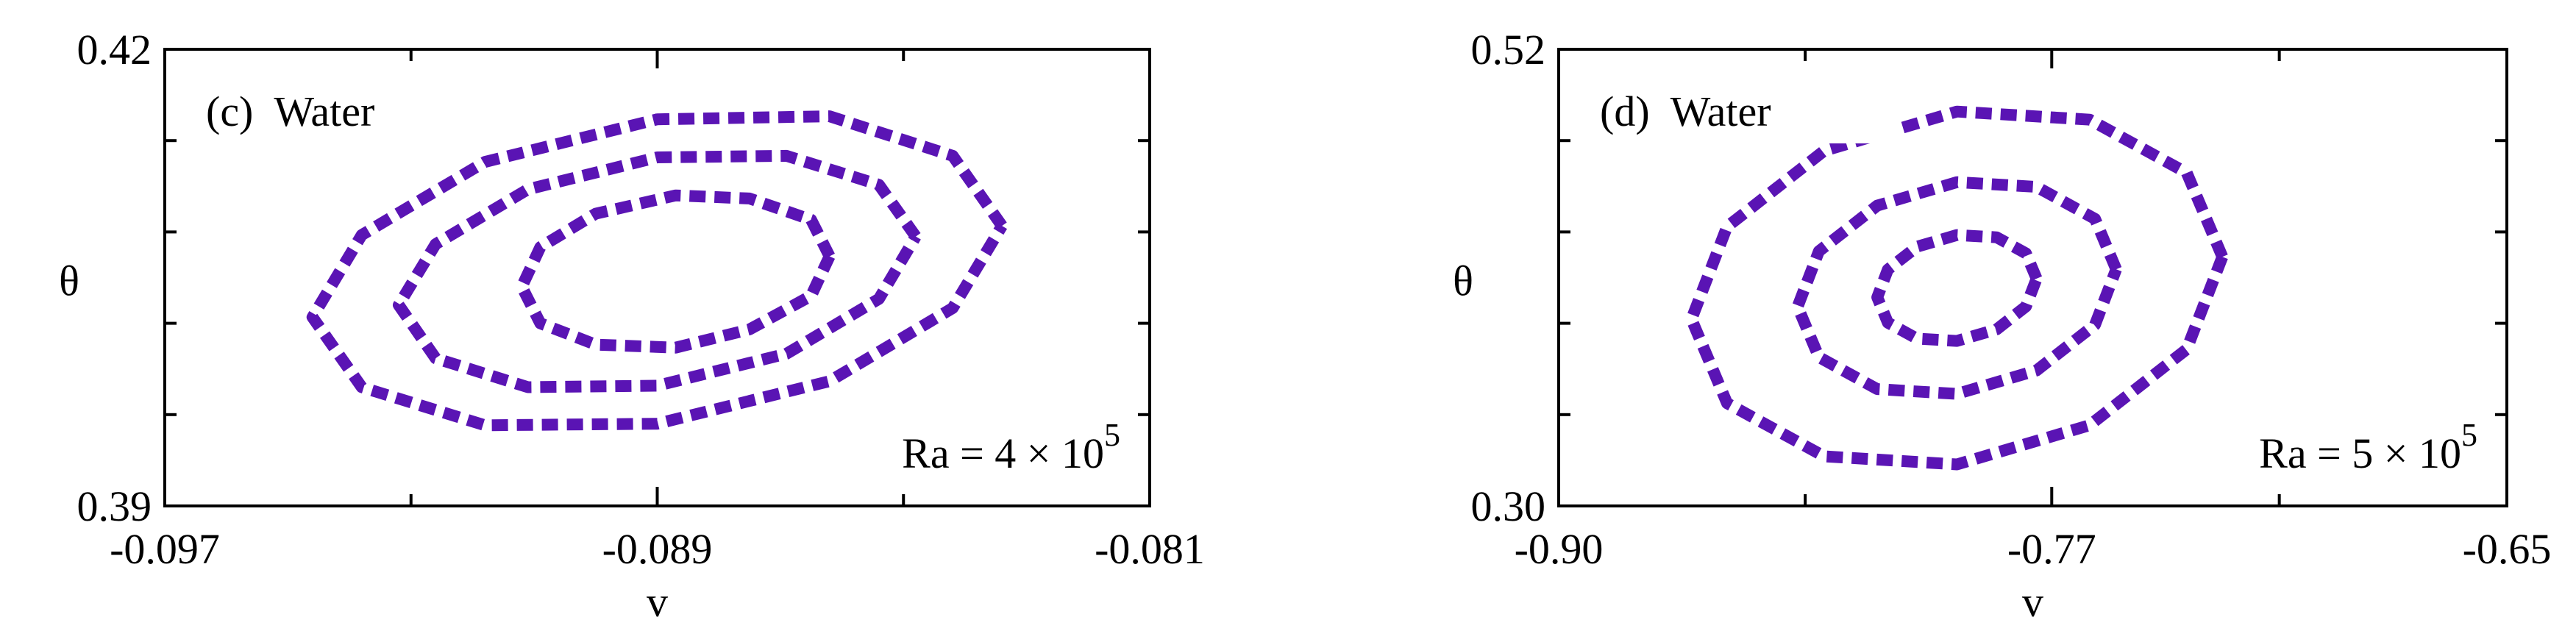 Image resolution: width=2576 pixels, height=642 pixels. What do you see at coordinates (114, 50) in the screenshot?
I see `y-tick-label: 0.42` at bounding box center [114, 50].